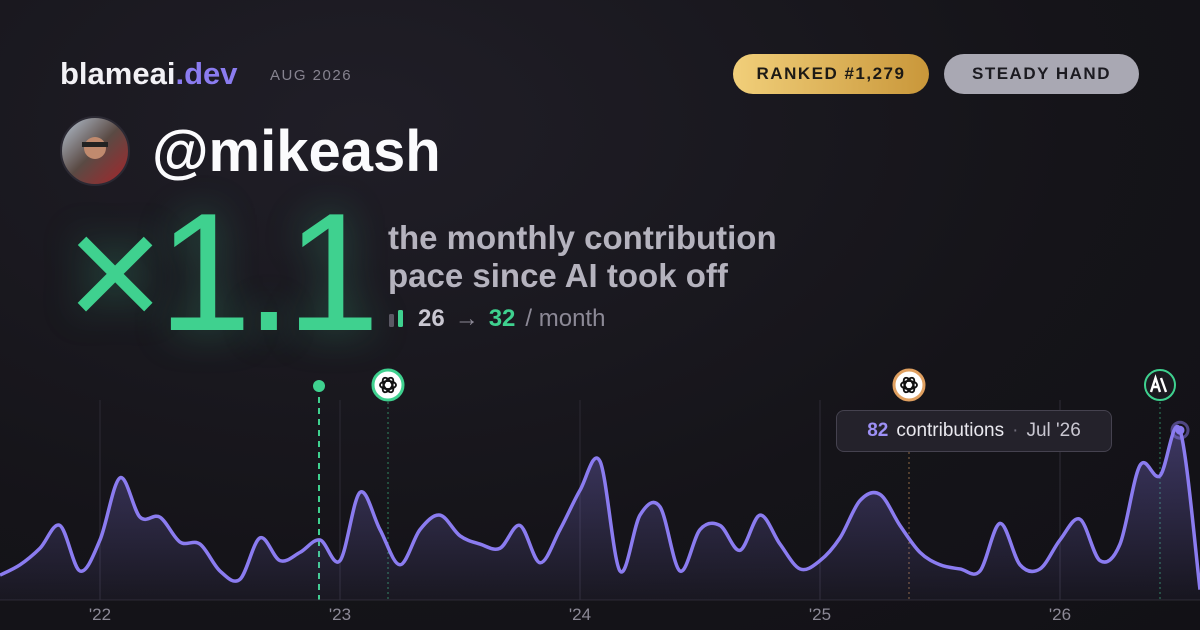 The image size is (1200, 630). Describe the element at coordinates (1160, 385) in the screenshot. I see `anthropic-marker` at that location.